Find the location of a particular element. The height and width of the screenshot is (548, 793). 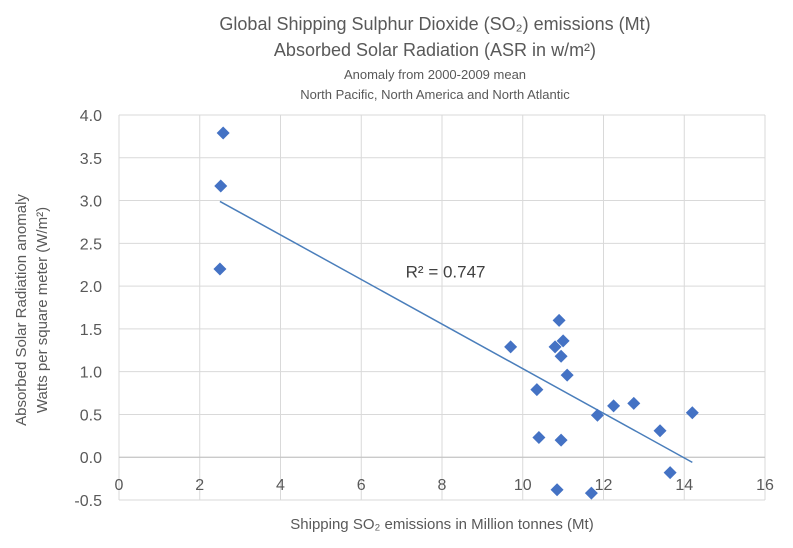

x-tick-labels: 0 2 4 6 8 10 12 14 16 is located at coordinates (444, 485).